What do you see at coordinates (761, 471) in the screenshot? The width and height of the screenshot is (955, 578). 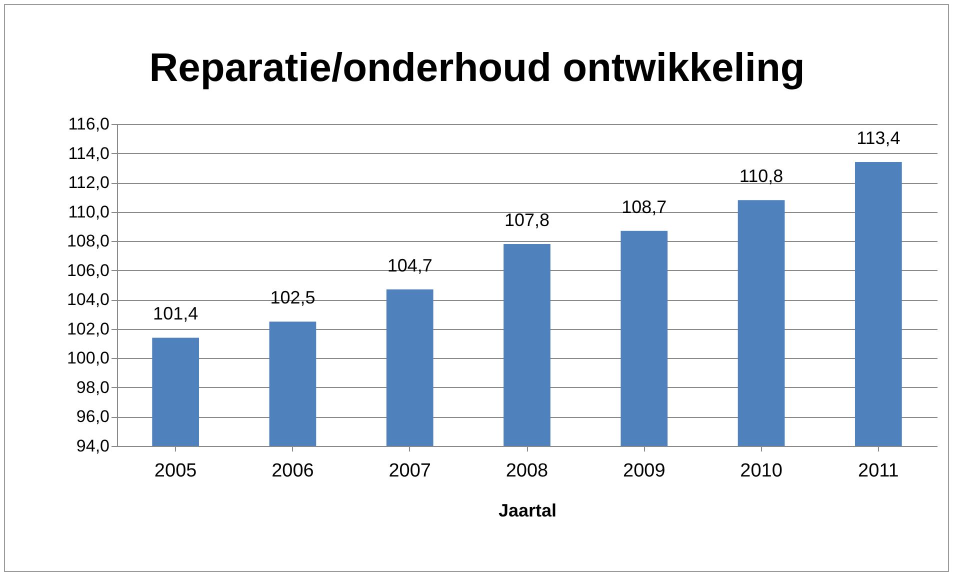 I see `x-tick-label: 2010` at bounding box center [761, 471].